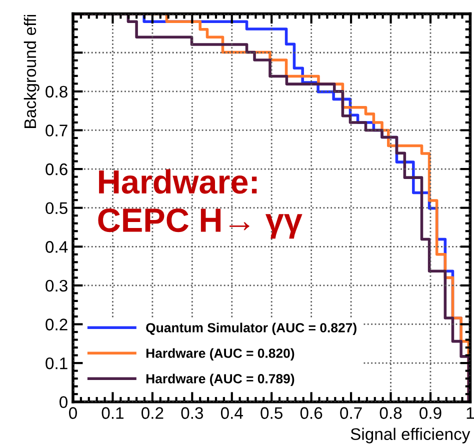 The height and width of the screenshot is (446, 474). Describe the element at coordinates (57, 130) in the screenshot. I see `y-tick-label: 0.7` at that location.